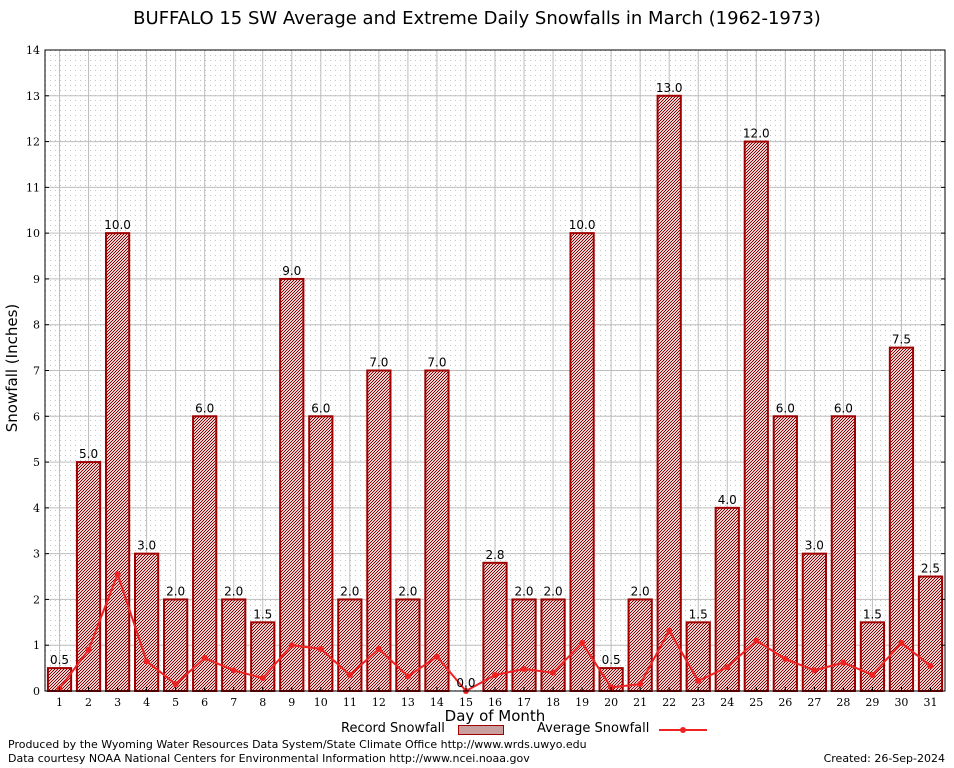  Describe the element at coordinates (88, 454) in the screenshot. I see `bar-value-label: 5.0` at that location.